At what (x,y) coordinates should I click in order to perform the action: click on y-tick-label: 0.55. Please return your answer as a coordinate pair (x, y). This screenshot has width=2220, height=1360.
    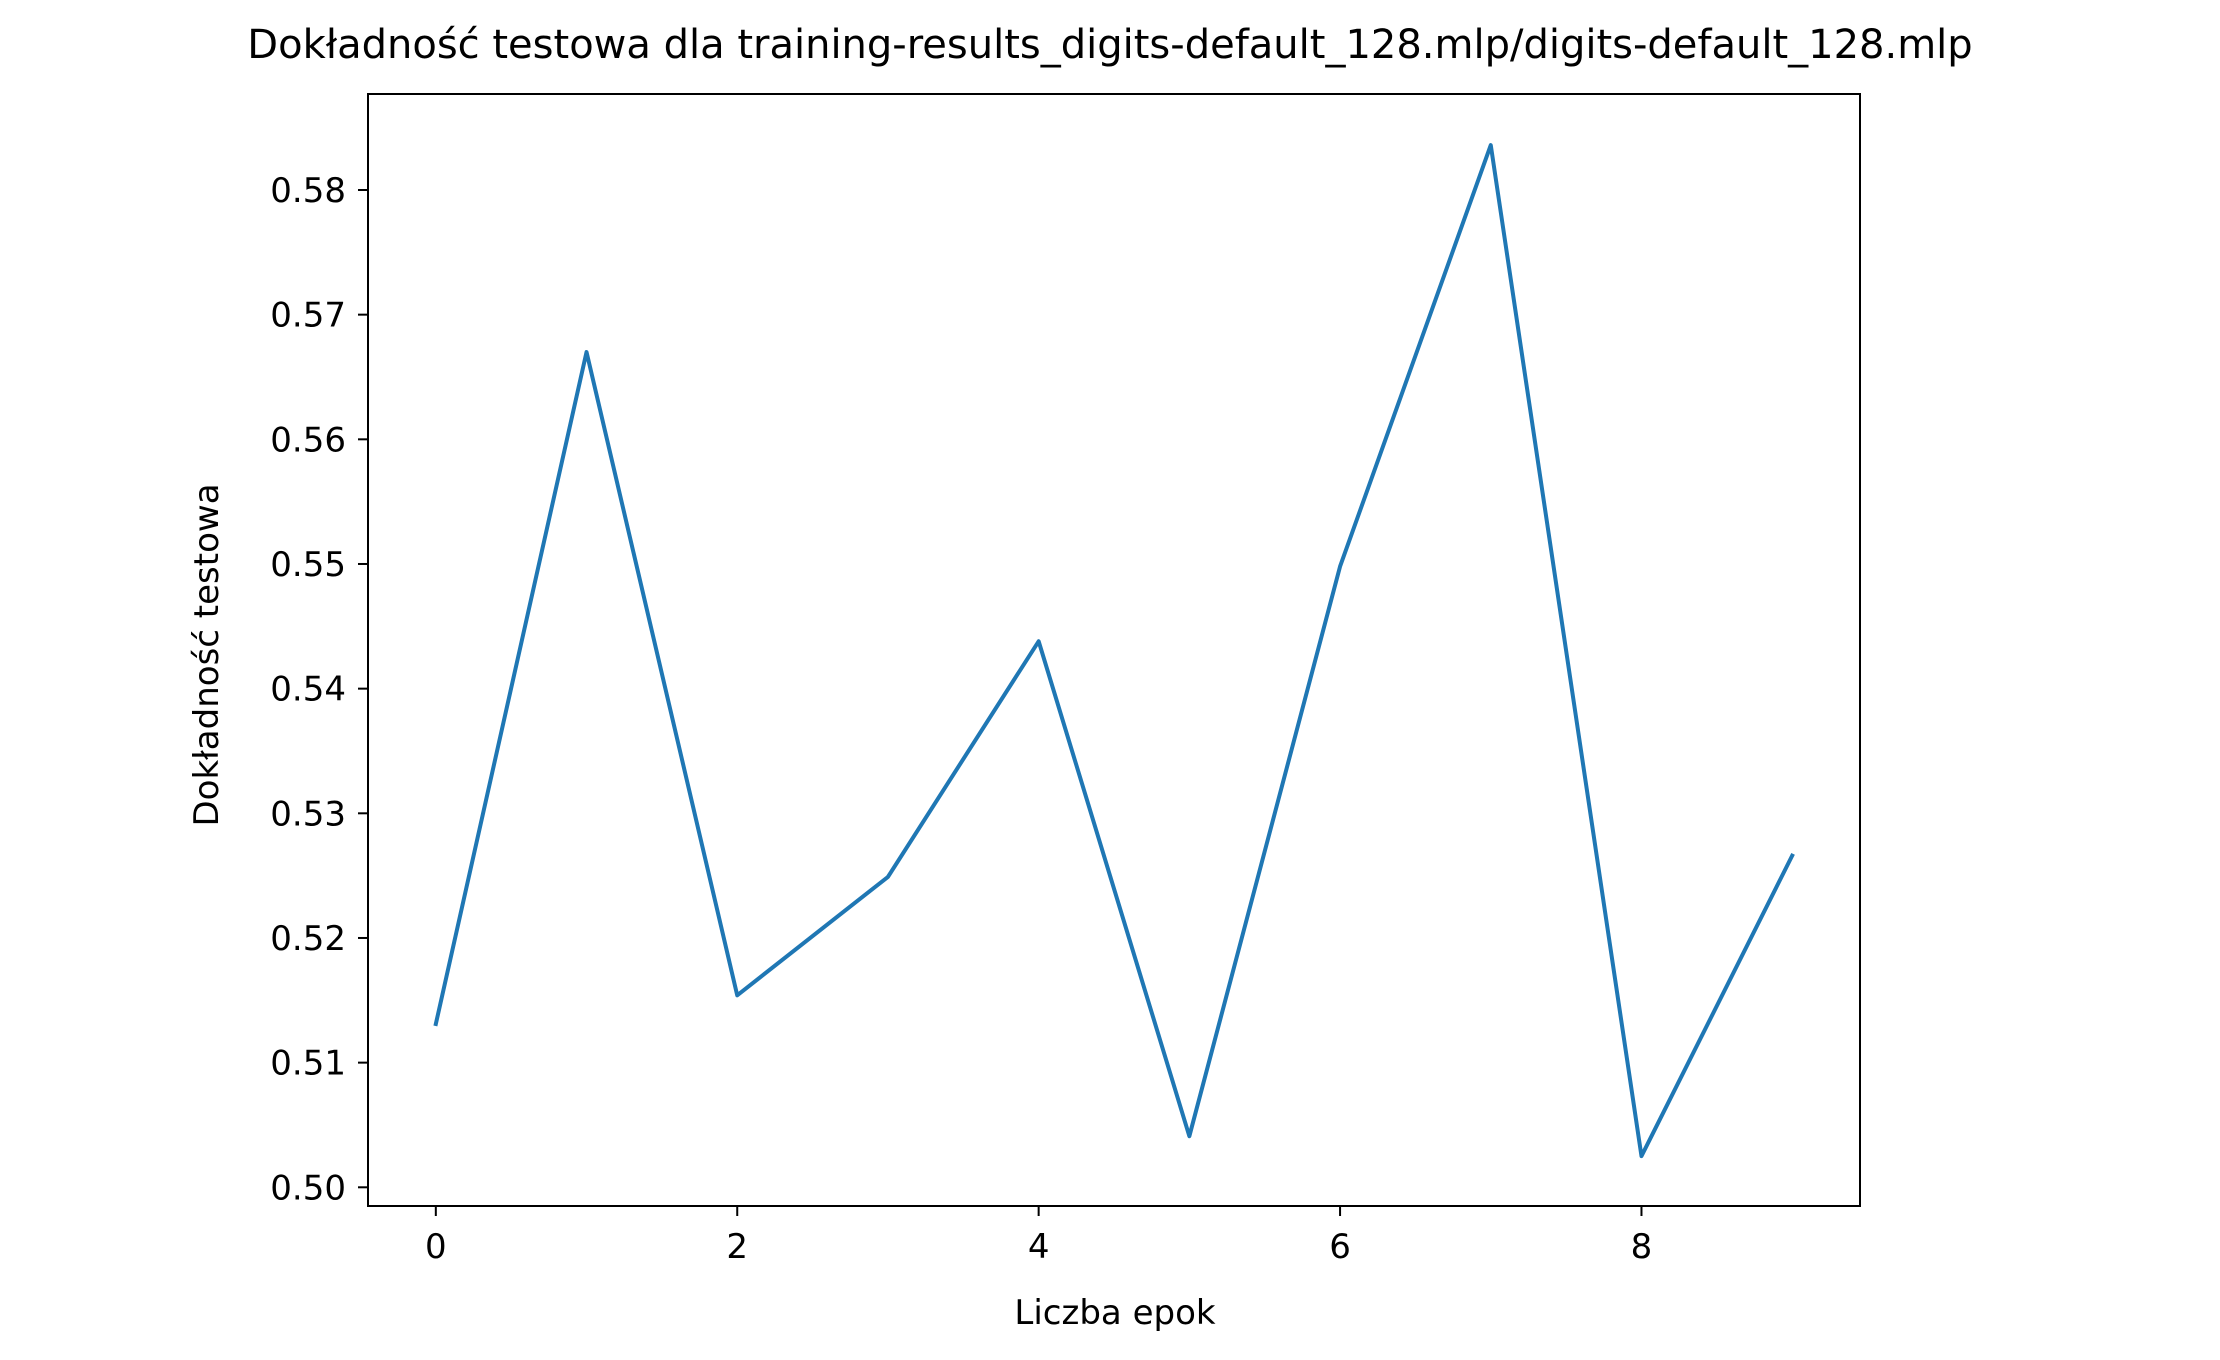
    Looking at the image, I should click on (308, 565).